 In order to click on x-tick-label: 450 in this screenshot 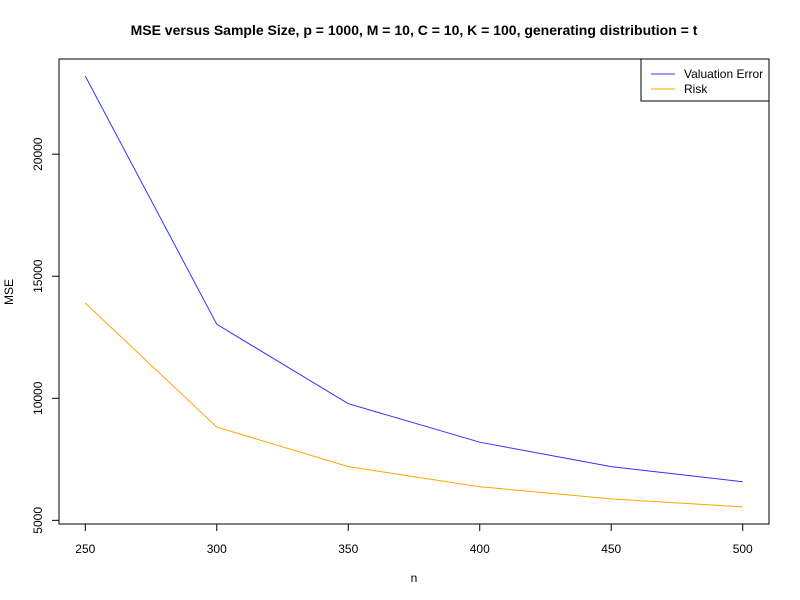, I will do `click(611, 549)`.